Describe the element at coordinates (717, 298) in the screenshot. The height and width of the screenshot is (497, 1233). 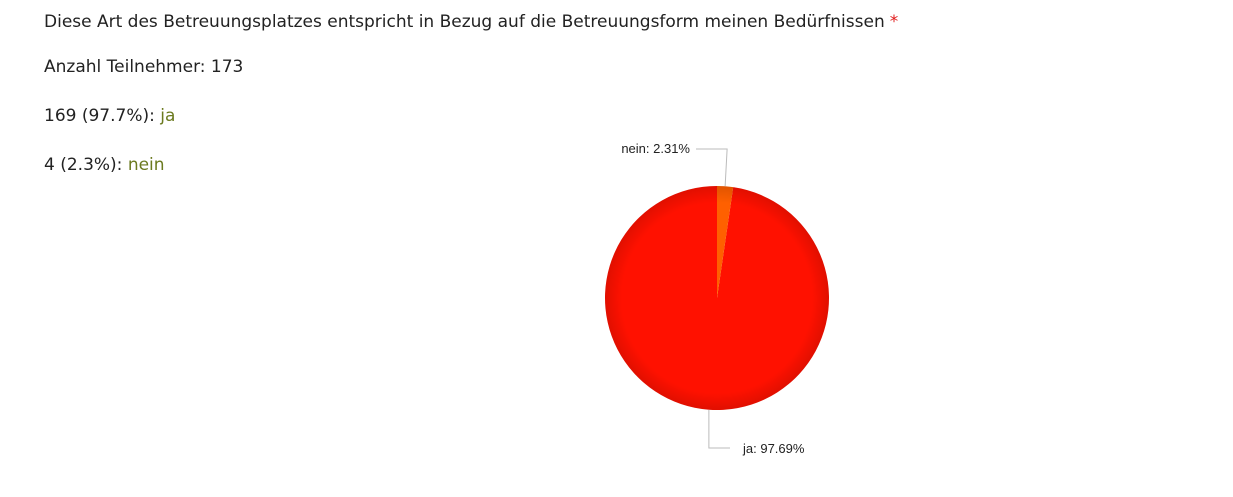
I see `pie-shading` at that location.